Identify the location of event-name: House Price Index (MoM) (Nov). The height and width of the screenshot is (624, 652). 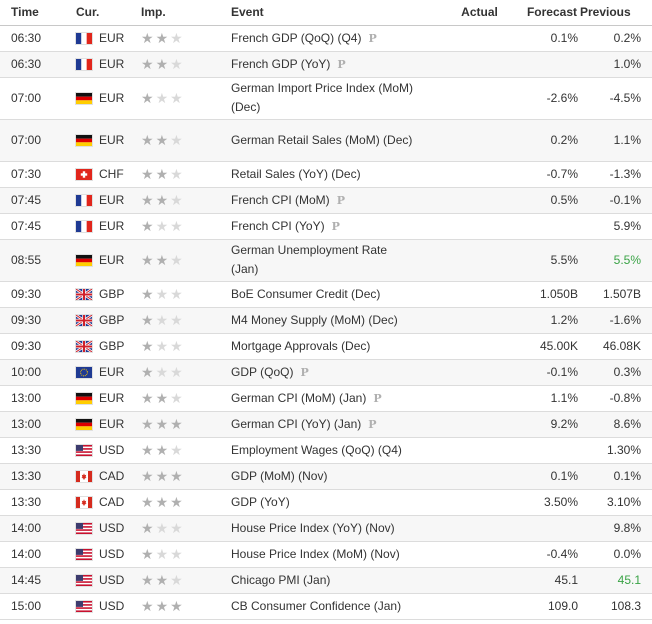
(315, 553).